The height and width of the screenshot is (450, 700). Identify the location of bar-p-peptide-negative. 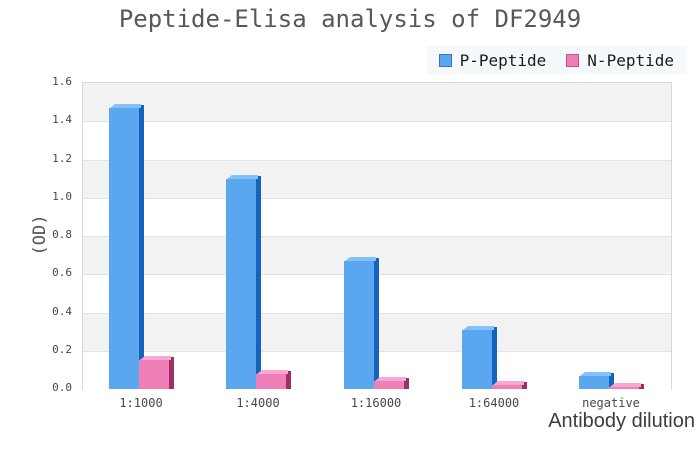
(596, 380).